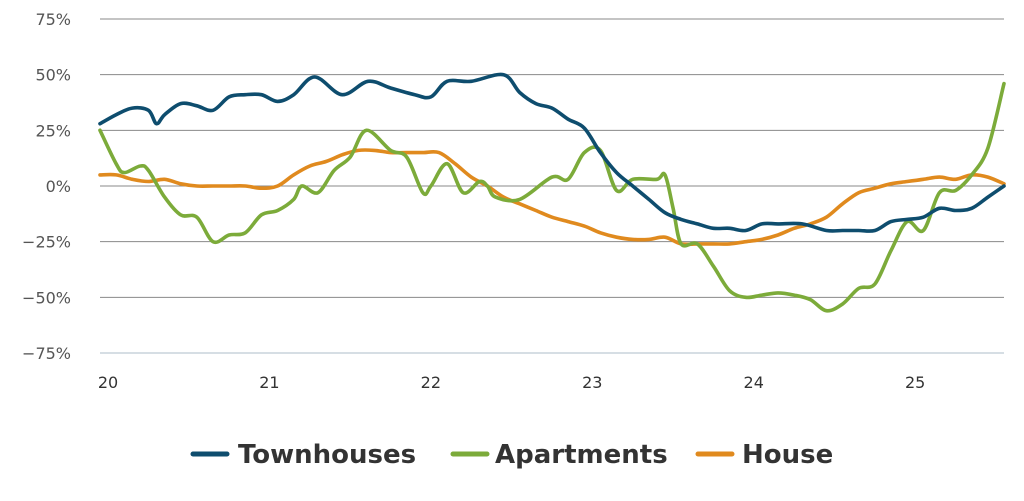 The image size is (1024, 501). What do you see at coordinates (108, 382) in the screenshot?
I see `x-tick-label: 20` at bounding box center [108, 382].